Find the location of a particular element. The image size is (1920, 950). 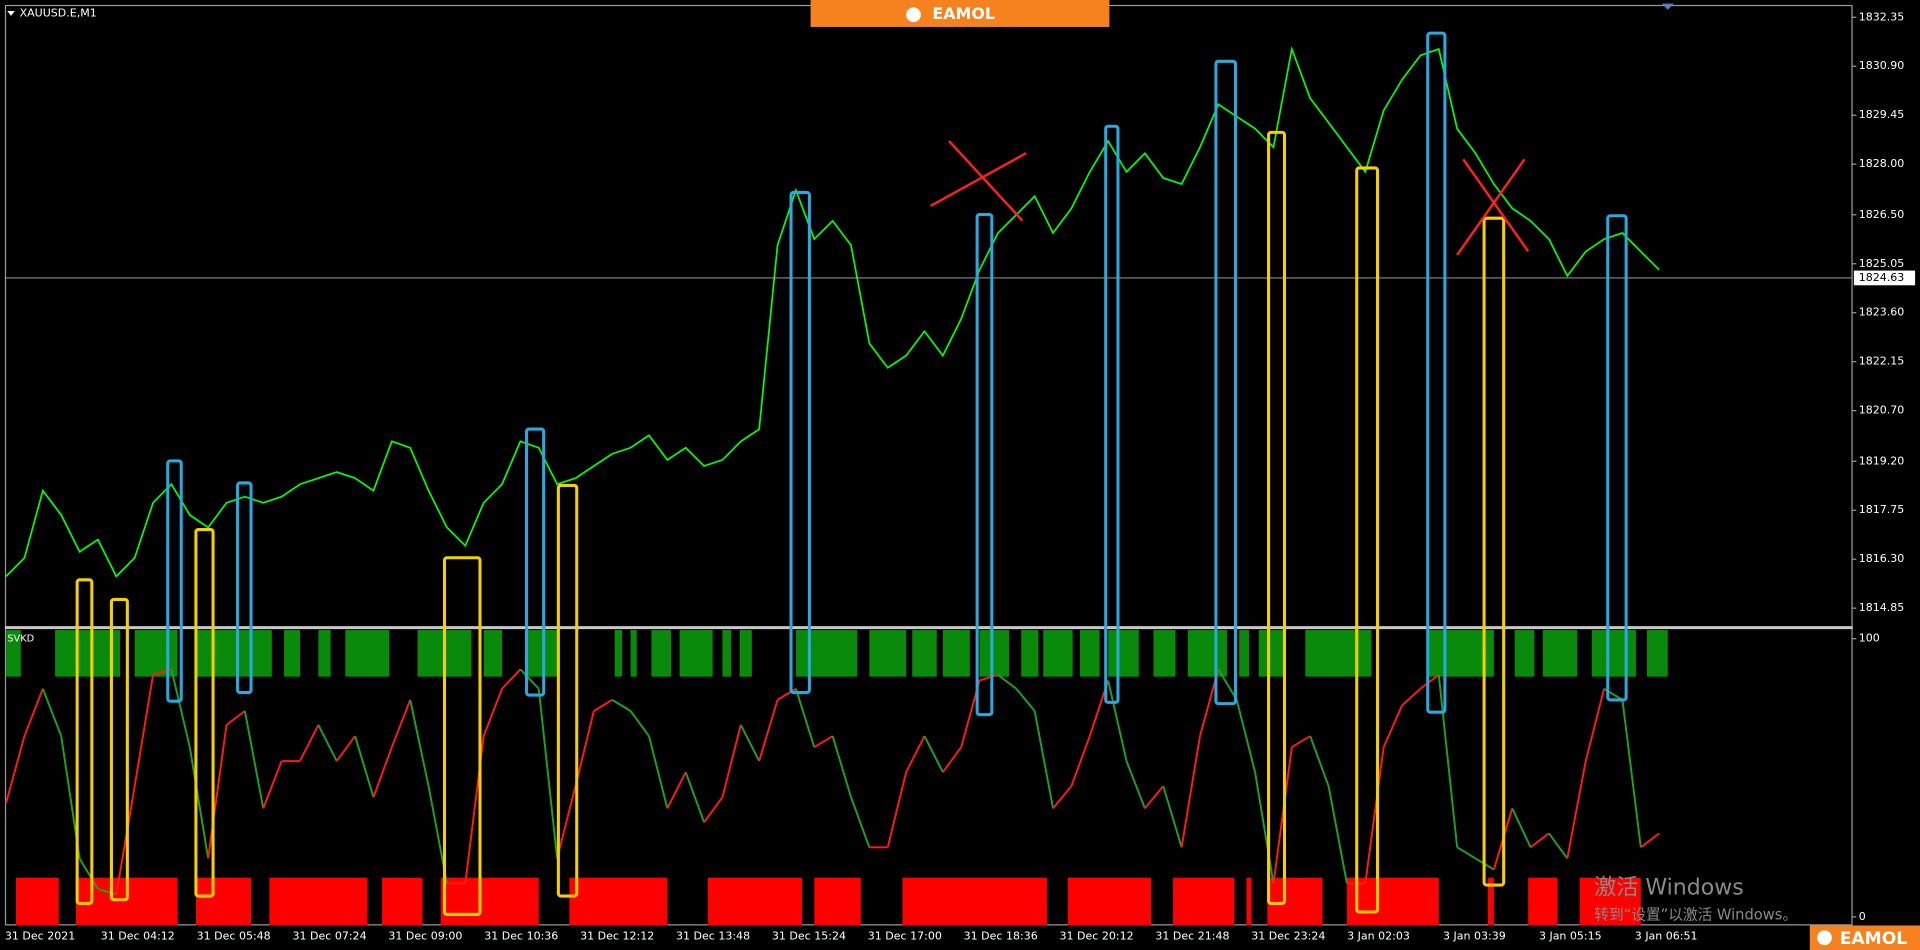

y-tick-label: 0 is located at coordinates (1862, 916).